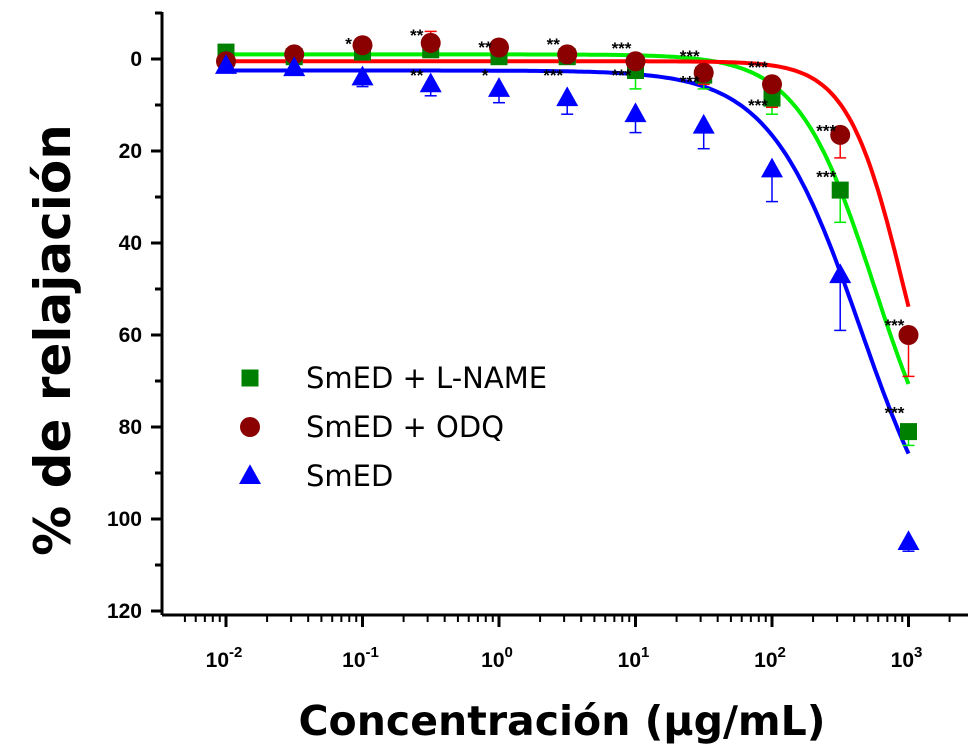 The height and width of the screenshot is (748, 968). I want to click on y-tick-label: 0, so click(136, 59).